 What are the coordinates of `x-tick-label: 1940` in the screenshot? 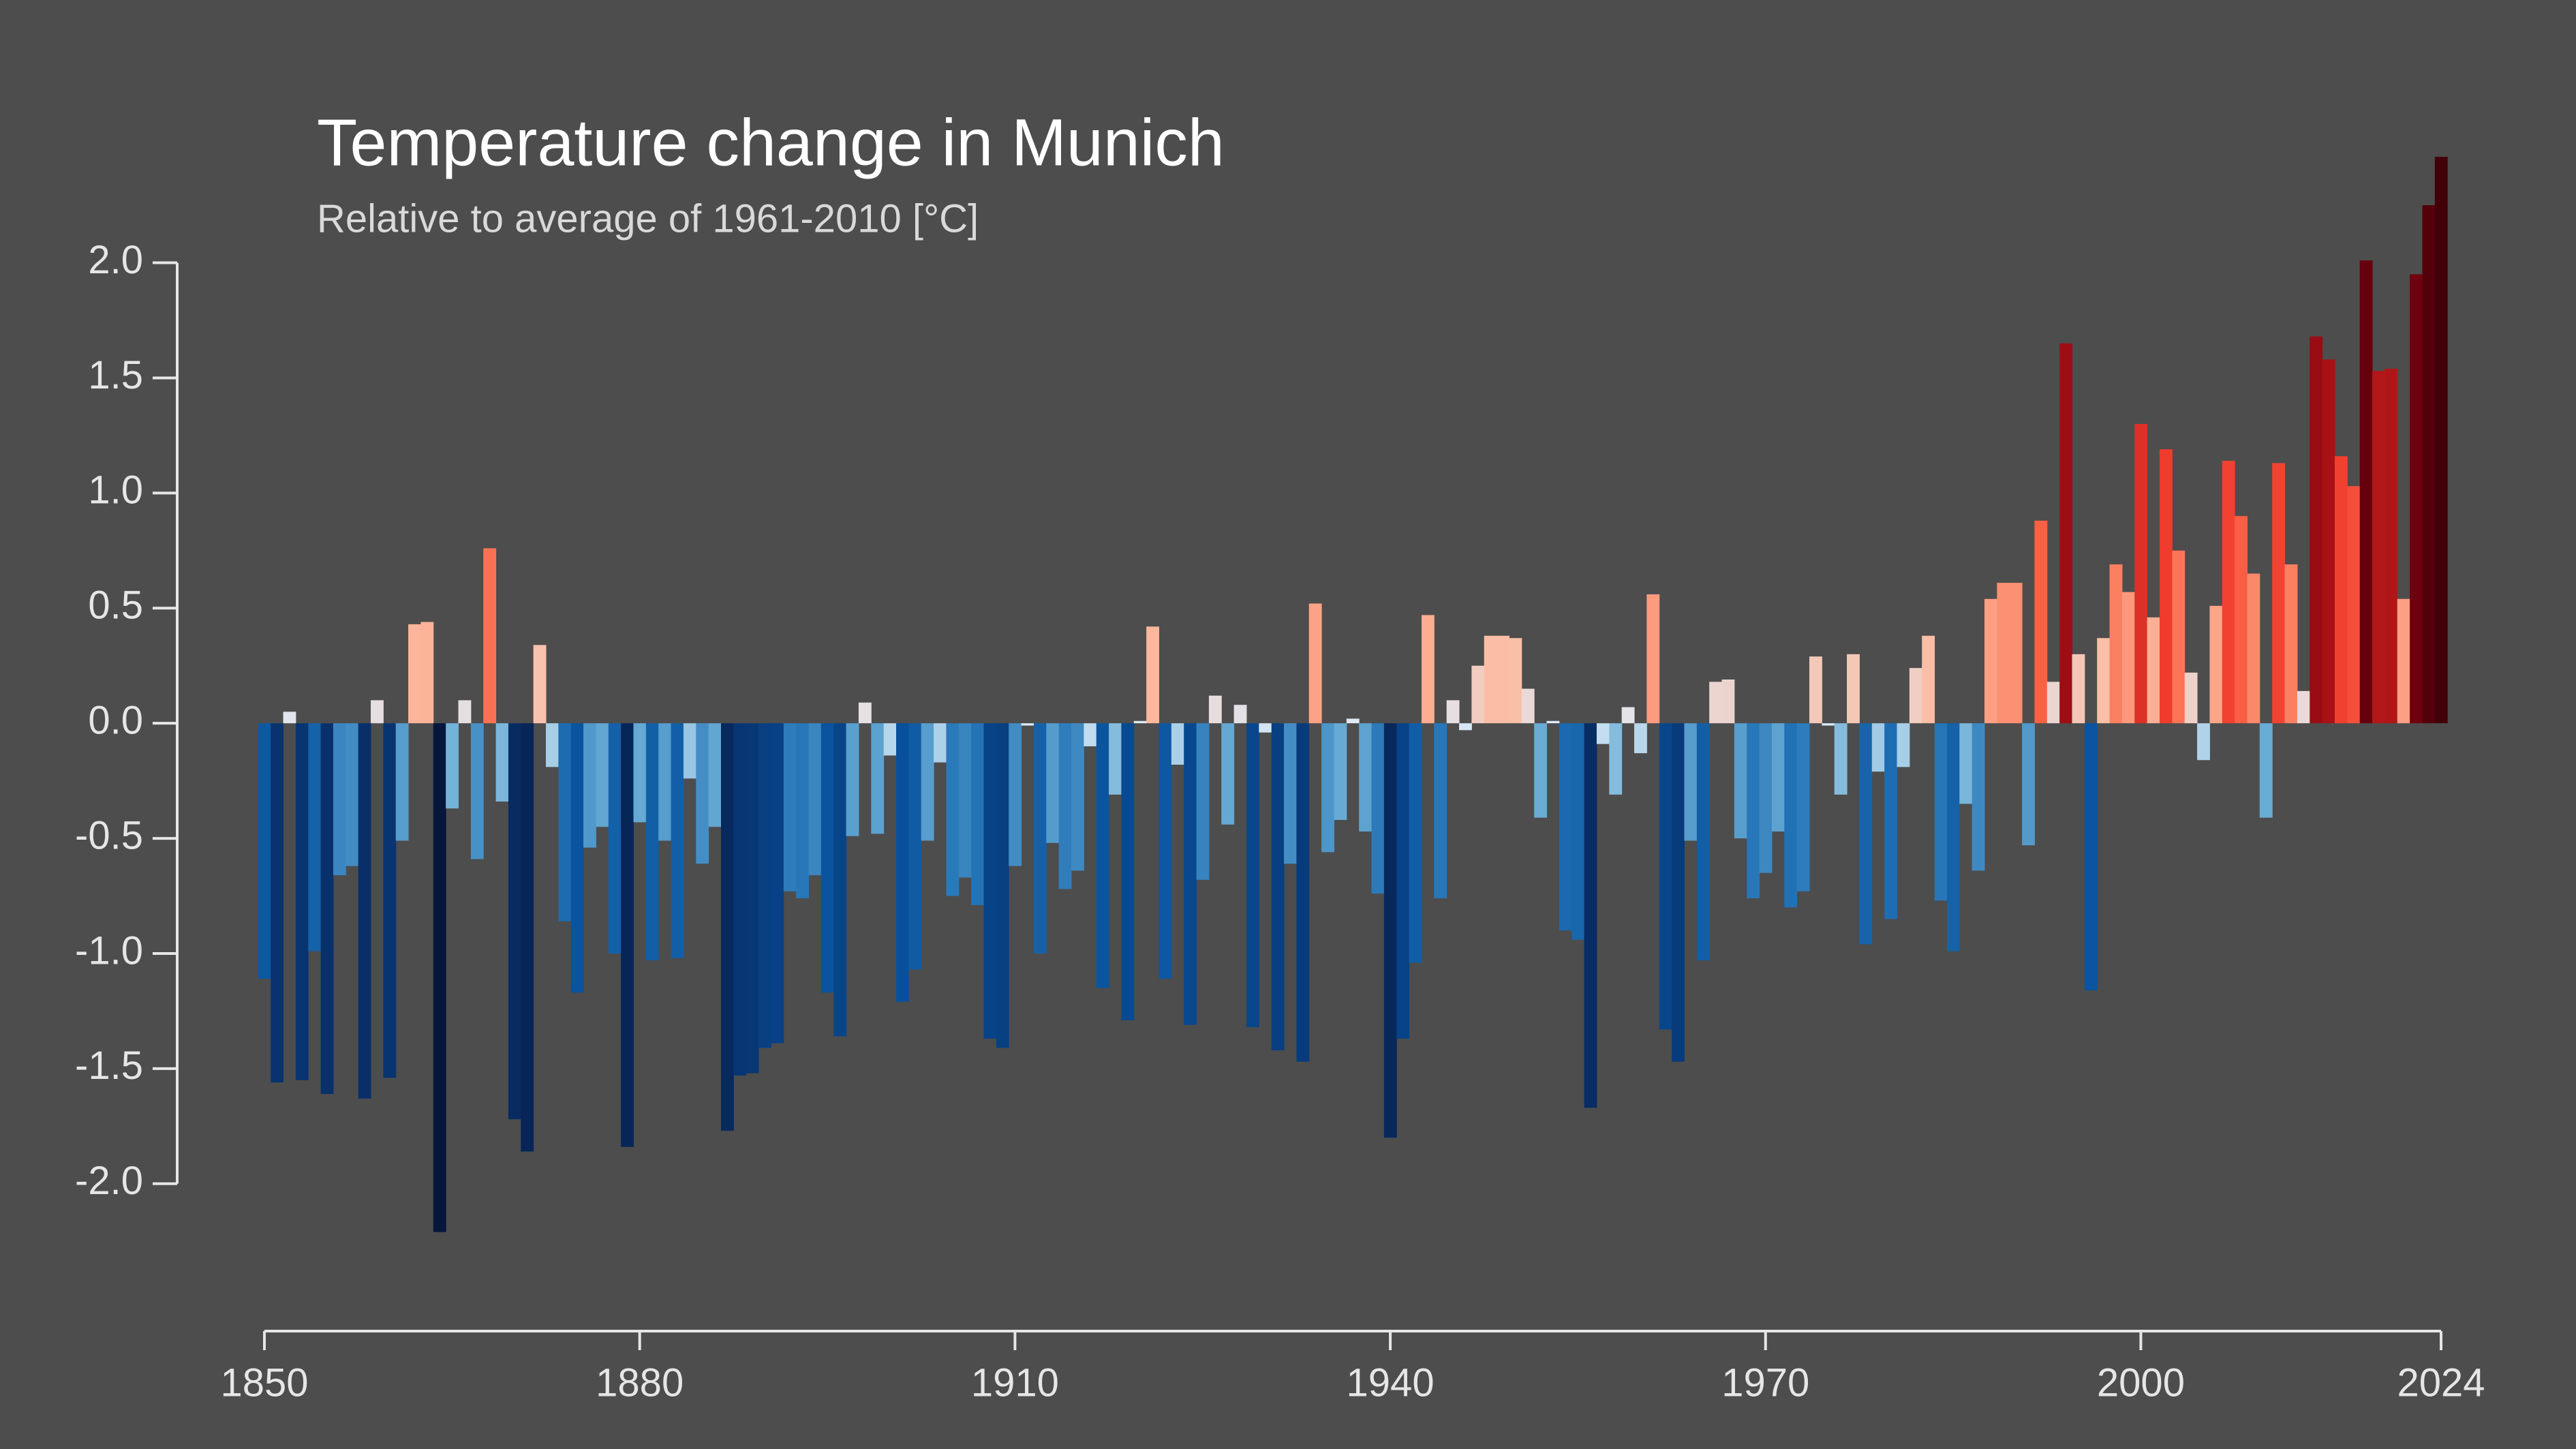 It's located at (1391, 1383).